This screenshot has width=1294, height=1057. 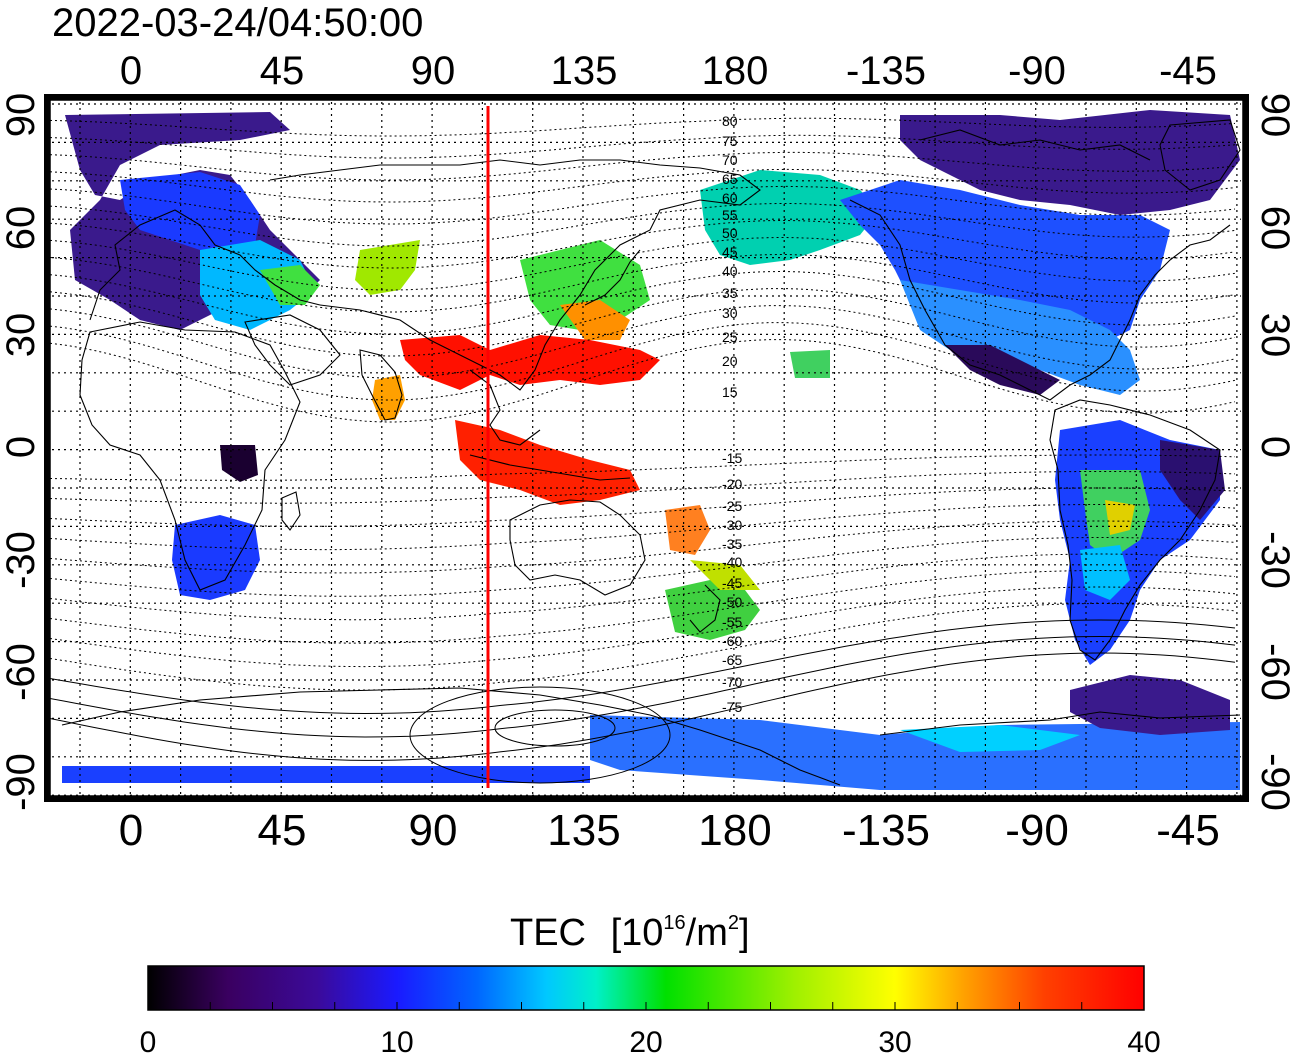 I want to click on coastline-arabia, so click(x=292, y=350).